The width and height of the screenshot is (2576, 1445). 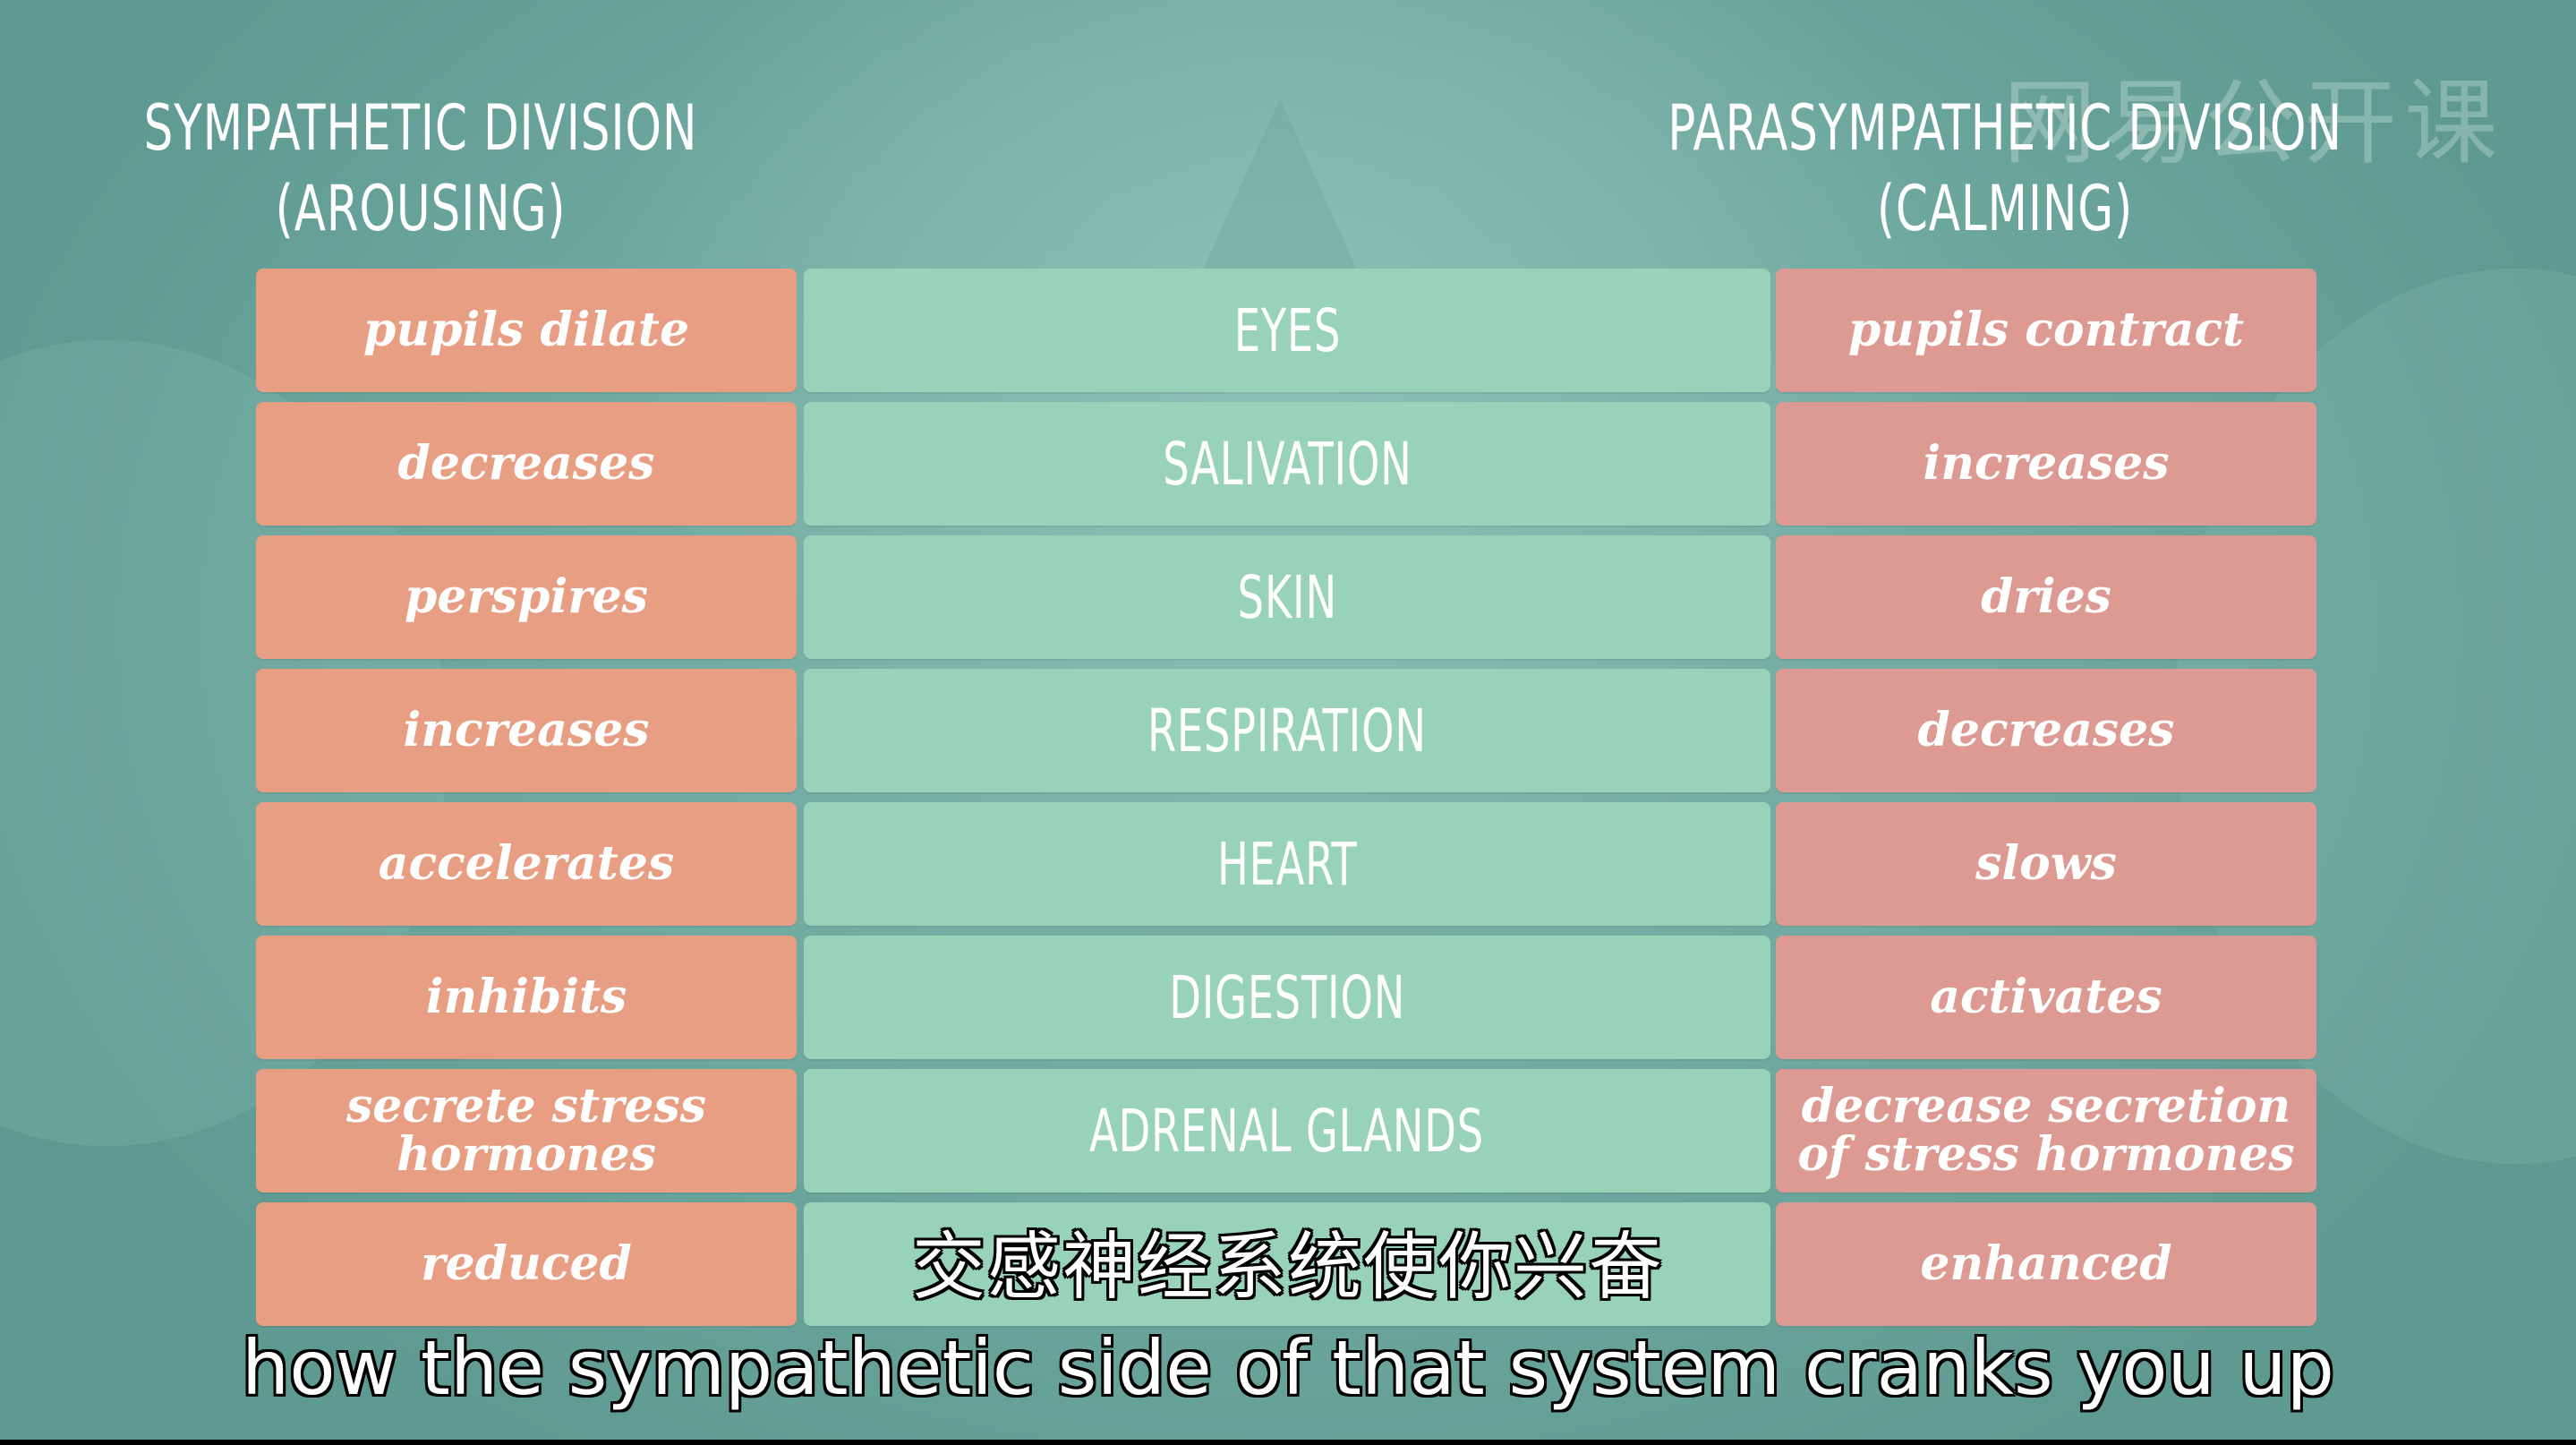 I want to click on organ-label: HEART, so click(x=1287, y=864).